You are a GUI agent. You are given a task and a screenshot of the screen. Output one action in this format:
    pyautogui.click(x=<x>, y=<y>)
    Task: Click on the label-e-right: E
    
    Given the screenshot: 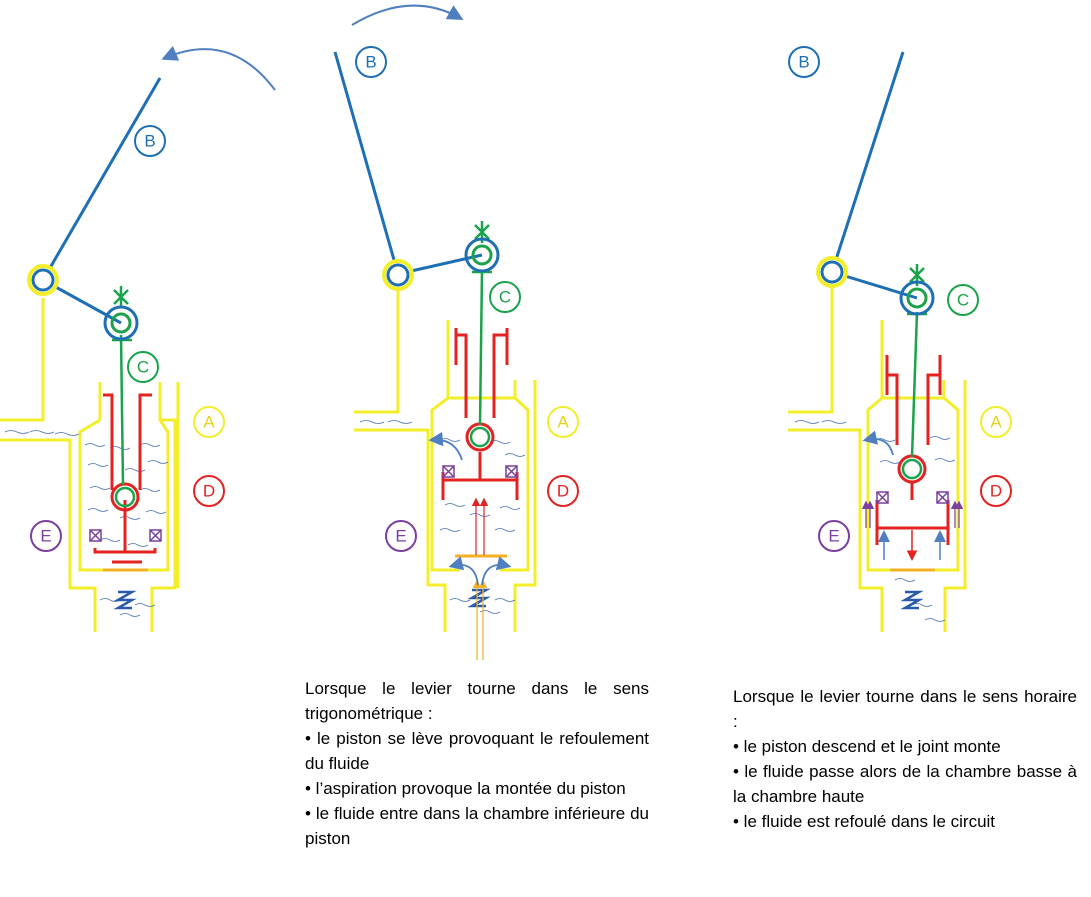 What is the action you would take?
    pyautogui.click(x=833, y=536)
    